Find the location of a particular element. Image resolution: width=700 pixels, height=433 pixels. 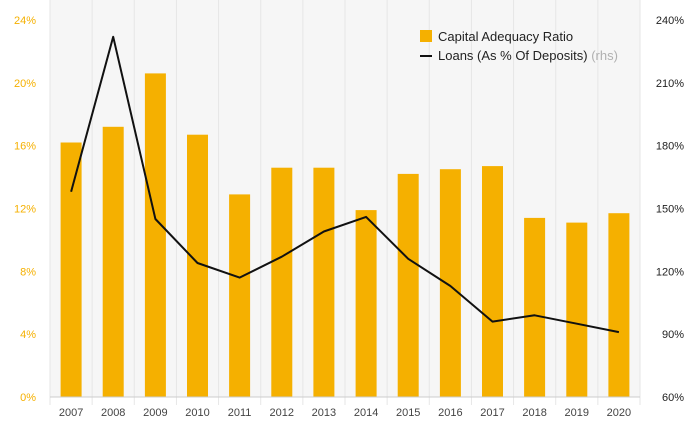

left-tick-label: 24% is located at coordinates (25, 21).